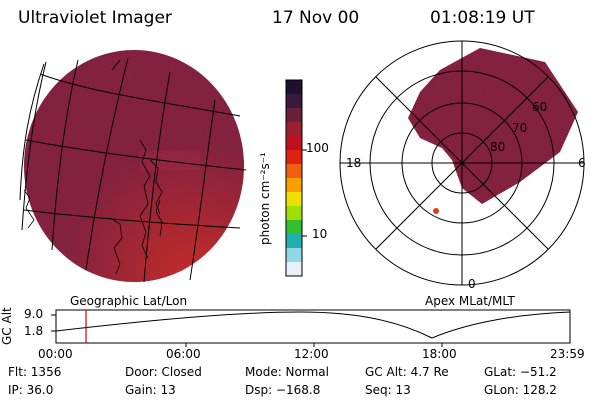 This screenshot has height=400, width=600. Describe the element at coordinates (520, 128) in the screenshot. I see `ring-label-70: 70` at that location.